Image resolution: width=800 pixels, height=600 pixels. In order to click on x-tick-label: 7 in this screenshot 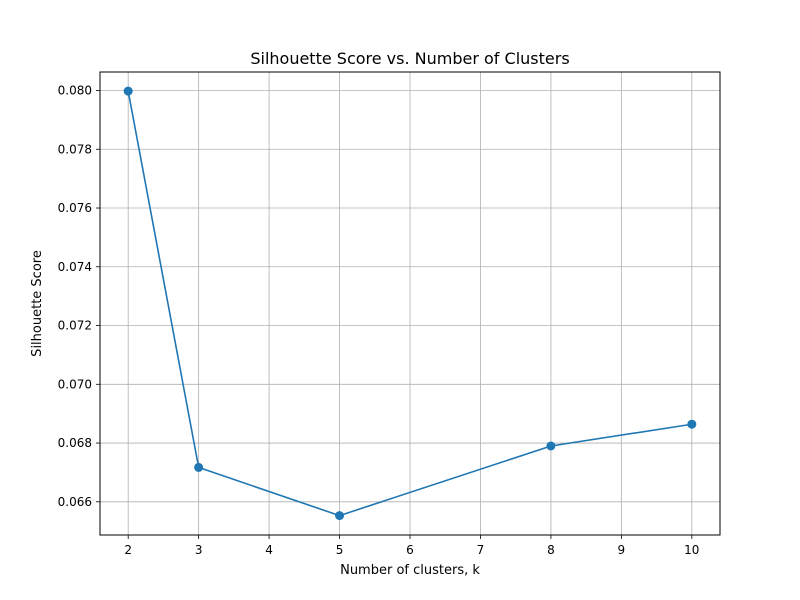, I will do `click(481, 550)`.